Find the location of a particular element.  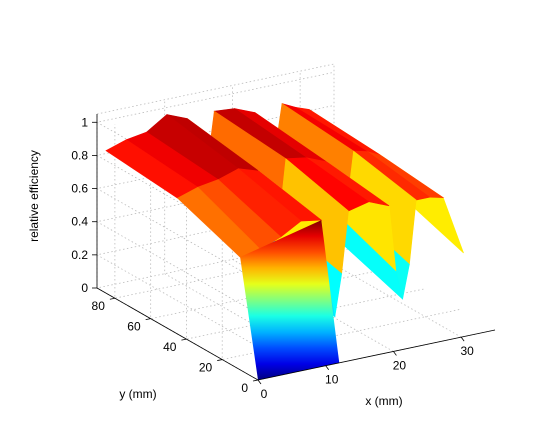

z-tick-label: 0.2 is located at coordinates (79, 255).